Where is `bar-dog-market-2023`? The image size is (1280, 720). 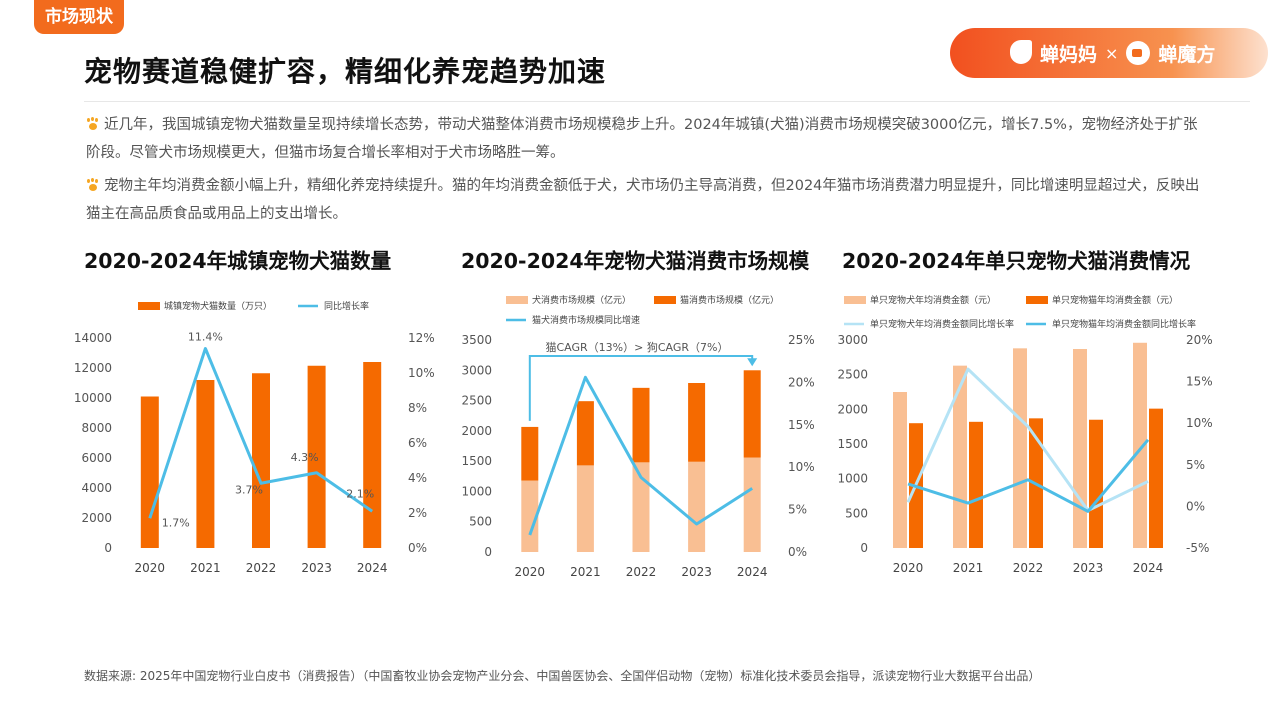 bar-dog-market-2023 is located at coordinates (697, 506).